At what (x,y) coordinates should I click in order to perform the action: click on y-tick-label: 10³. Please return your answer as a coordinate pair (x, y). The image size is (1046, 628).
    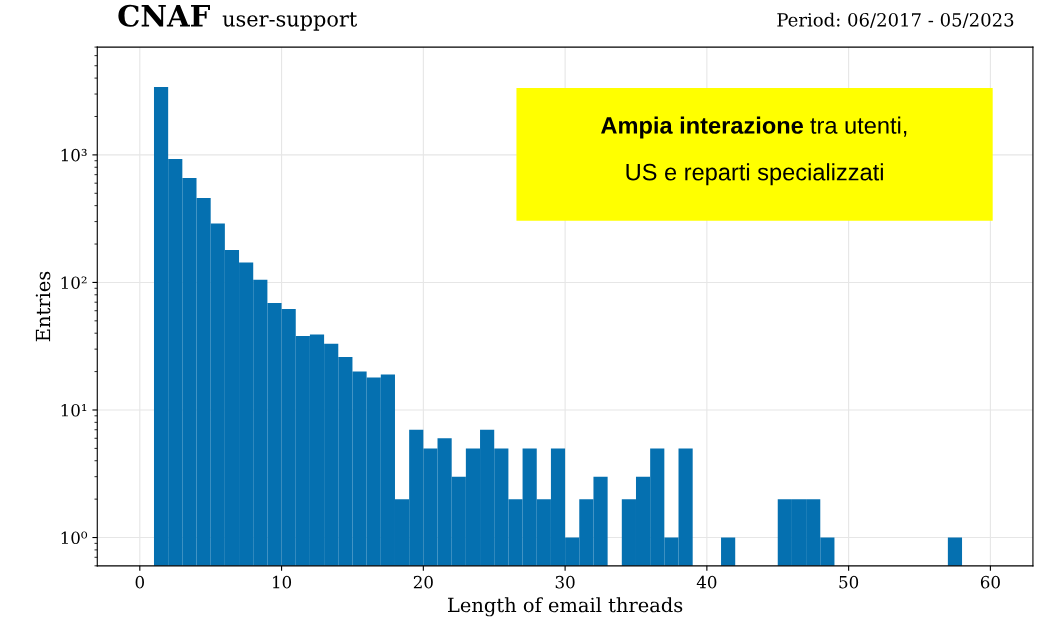
    Looking at the image, I should click on (74, 155).